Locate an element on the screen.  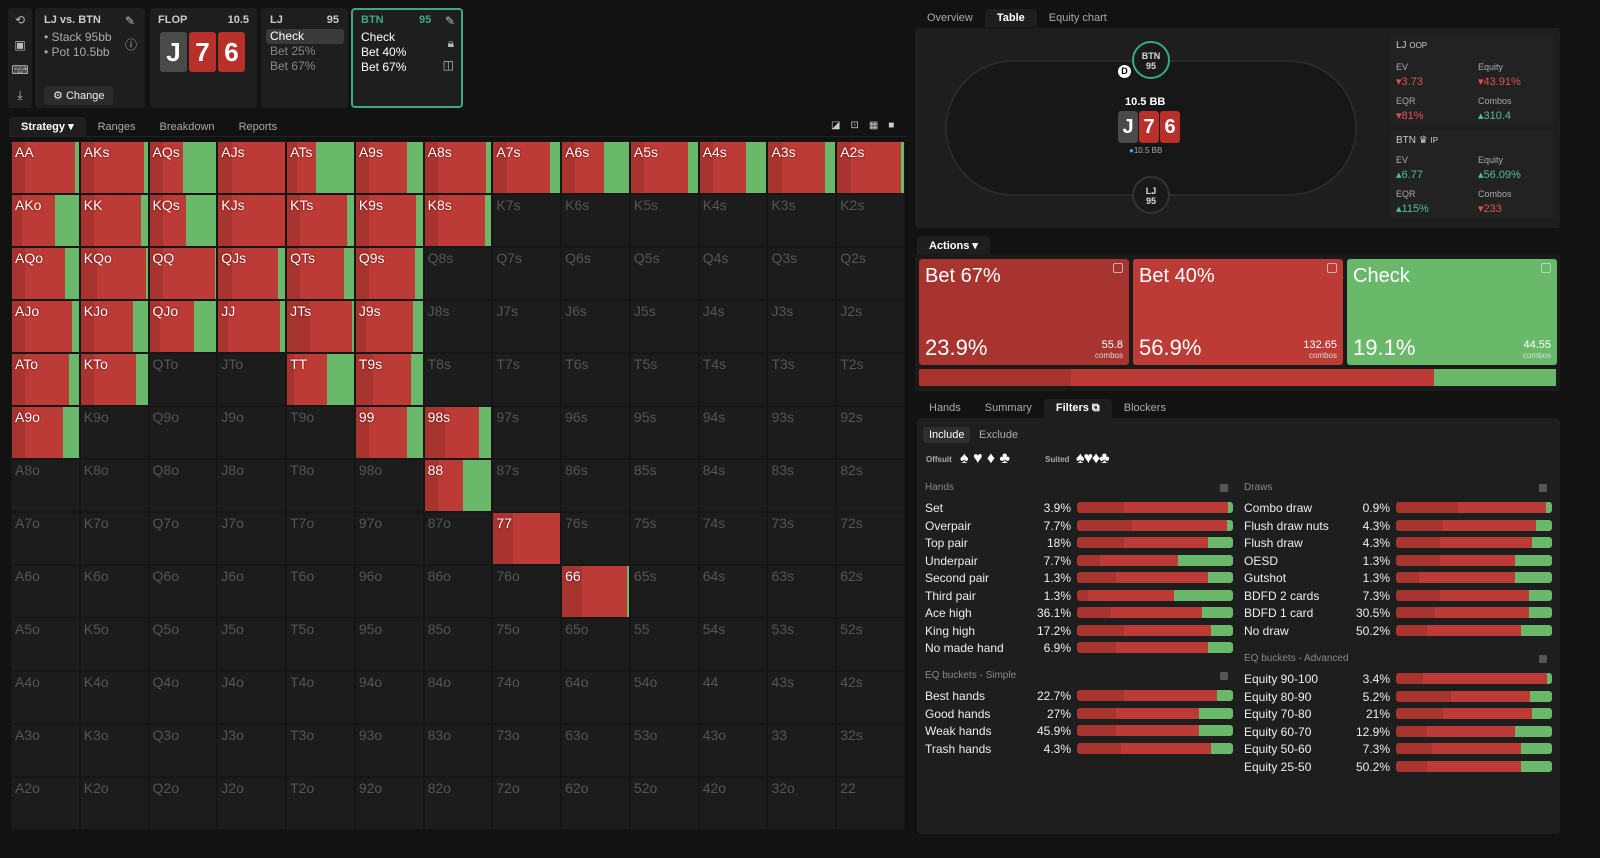
filter-row: King high 17.2% is located at coordinates (1080, 630).